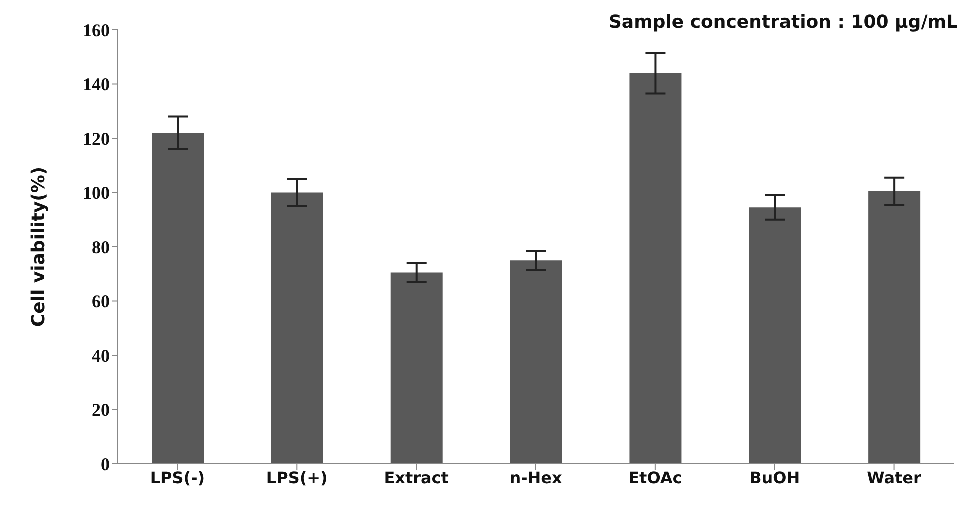 The height and width of the screenshot is (522, 972). What do you see at coordinates (96, 30) in the screenshot?
I see `y-tick-label: 160` at bounding box center [96, 30].